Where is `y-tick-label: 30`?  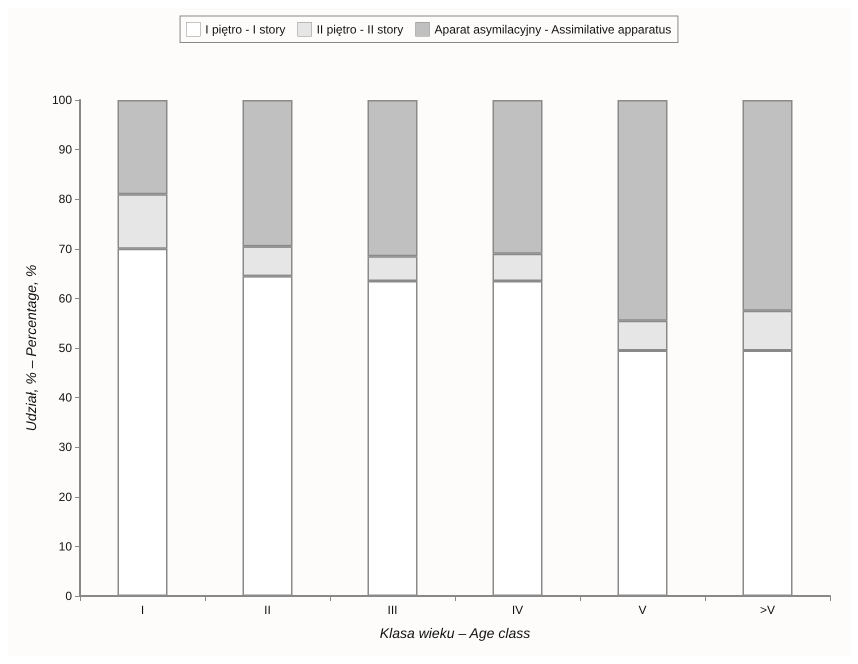
y-tick-label: 30 is located at coordinates (65, 447).